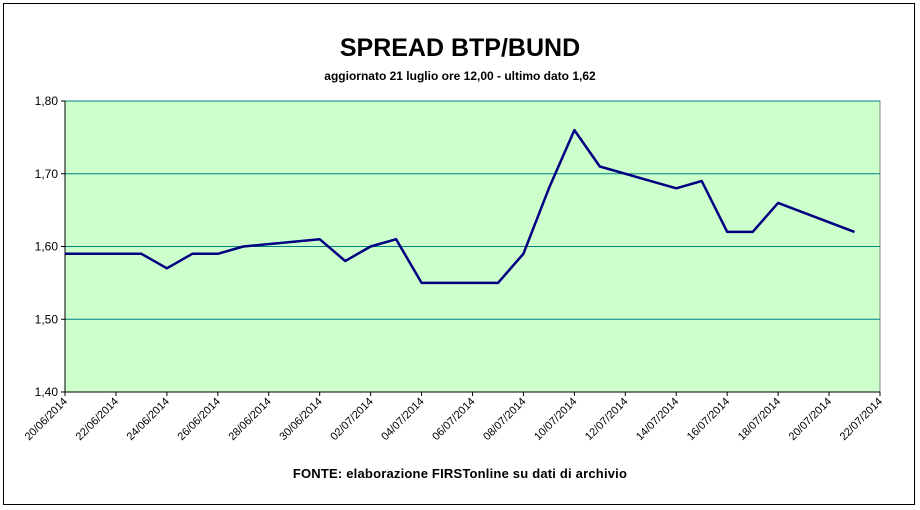 This screenshot has height=510, width=920. What do you see at coordinates (47, 392) in the screenshot?
I see `y-tick-label: 1,40` at bounding box center [47, 392].